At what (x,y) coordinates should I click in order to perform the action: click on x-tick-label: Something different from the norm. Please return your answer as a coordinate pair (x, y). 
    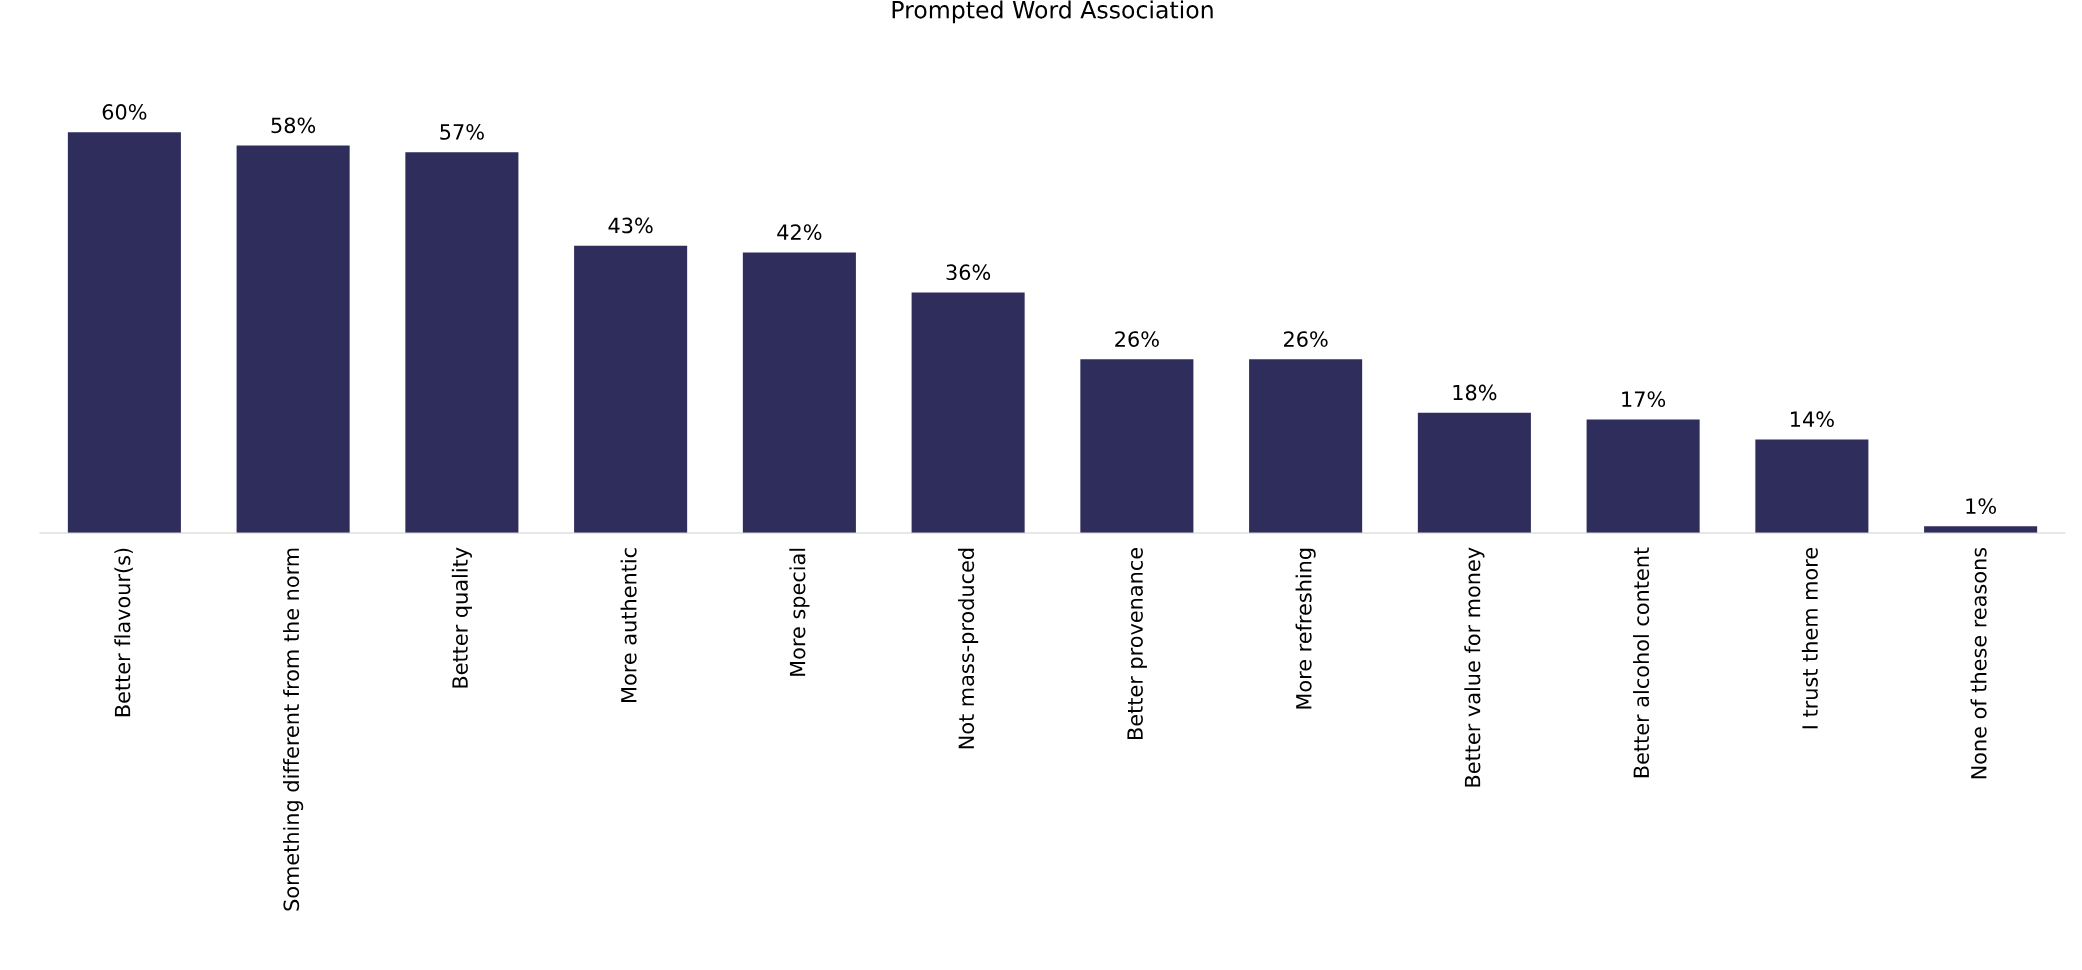
    Looking at the image, I should click on (293, 729).